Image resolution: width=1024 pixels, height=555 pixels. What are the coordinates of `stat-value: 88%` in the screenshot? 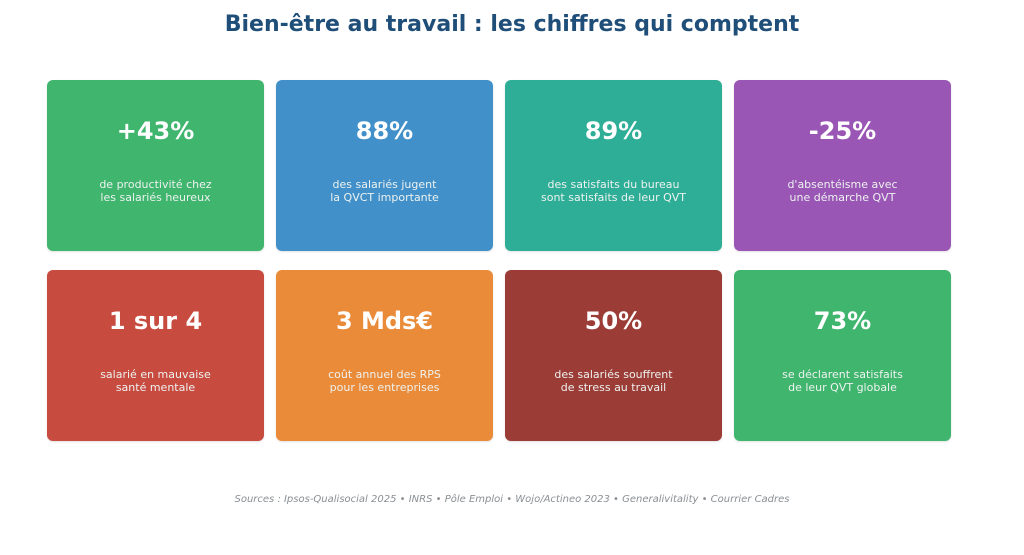 It's located at (384, 131).